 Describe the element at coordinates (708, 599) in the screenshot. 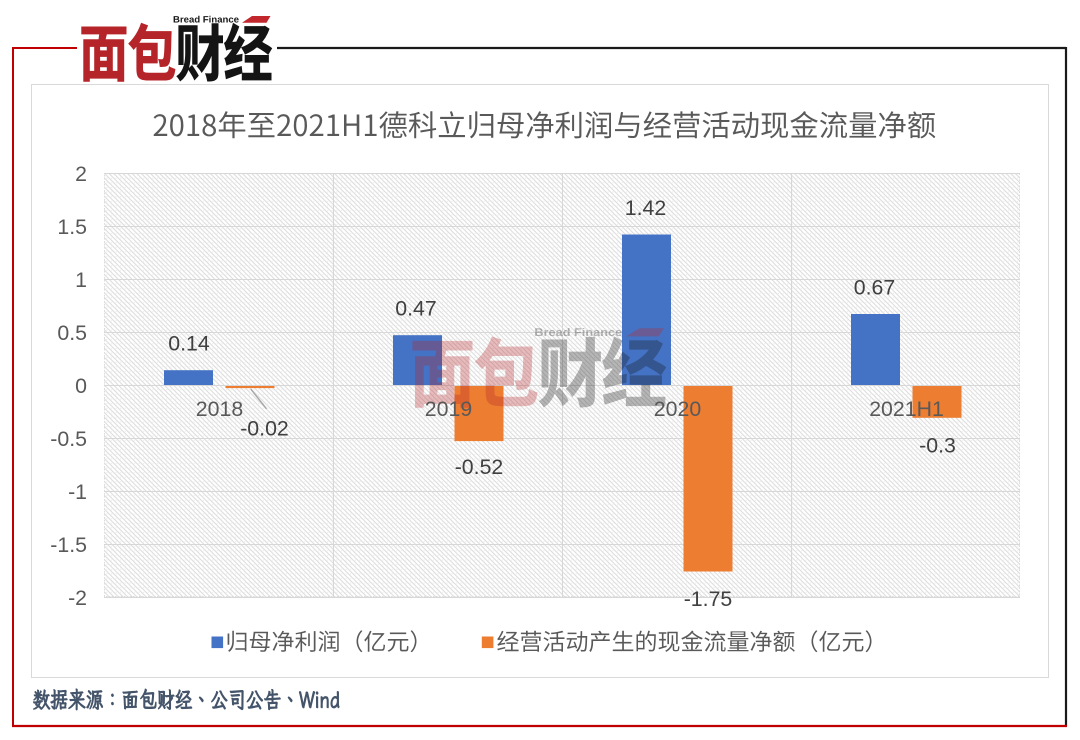

I see `svg-text: -1.75` at that location.